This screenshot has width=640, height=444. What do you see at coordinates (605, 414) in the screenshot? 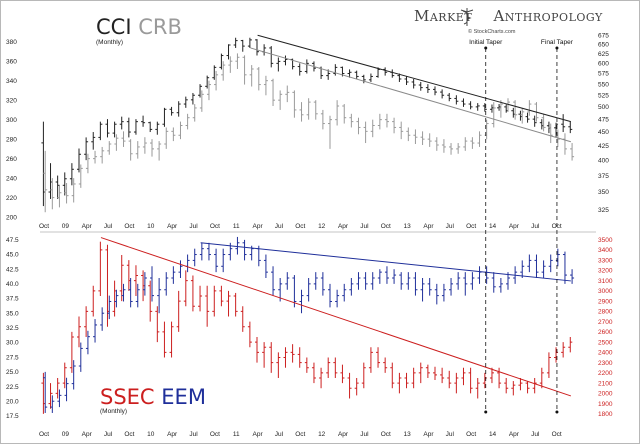
I see `right-tick-label: 1800` at bounding box center [605, 414].